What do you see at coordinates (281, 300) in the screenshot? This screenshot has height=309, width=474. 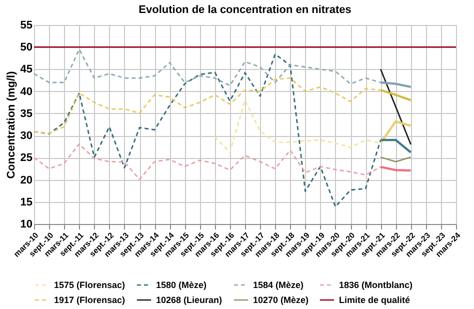 I see `legend-label: 10270 (Mèze)` at bounding box center [281, 300].